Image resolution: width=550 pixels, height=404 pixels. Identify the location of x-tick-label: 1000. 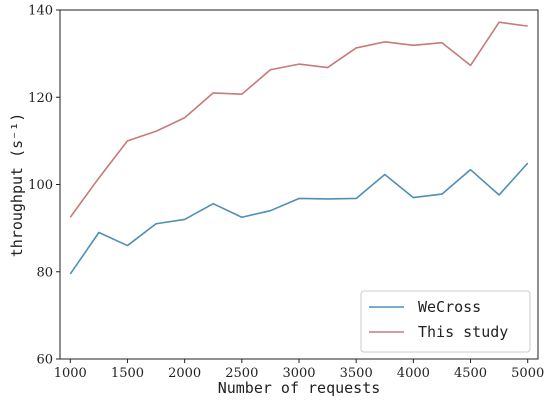
(70, 373).